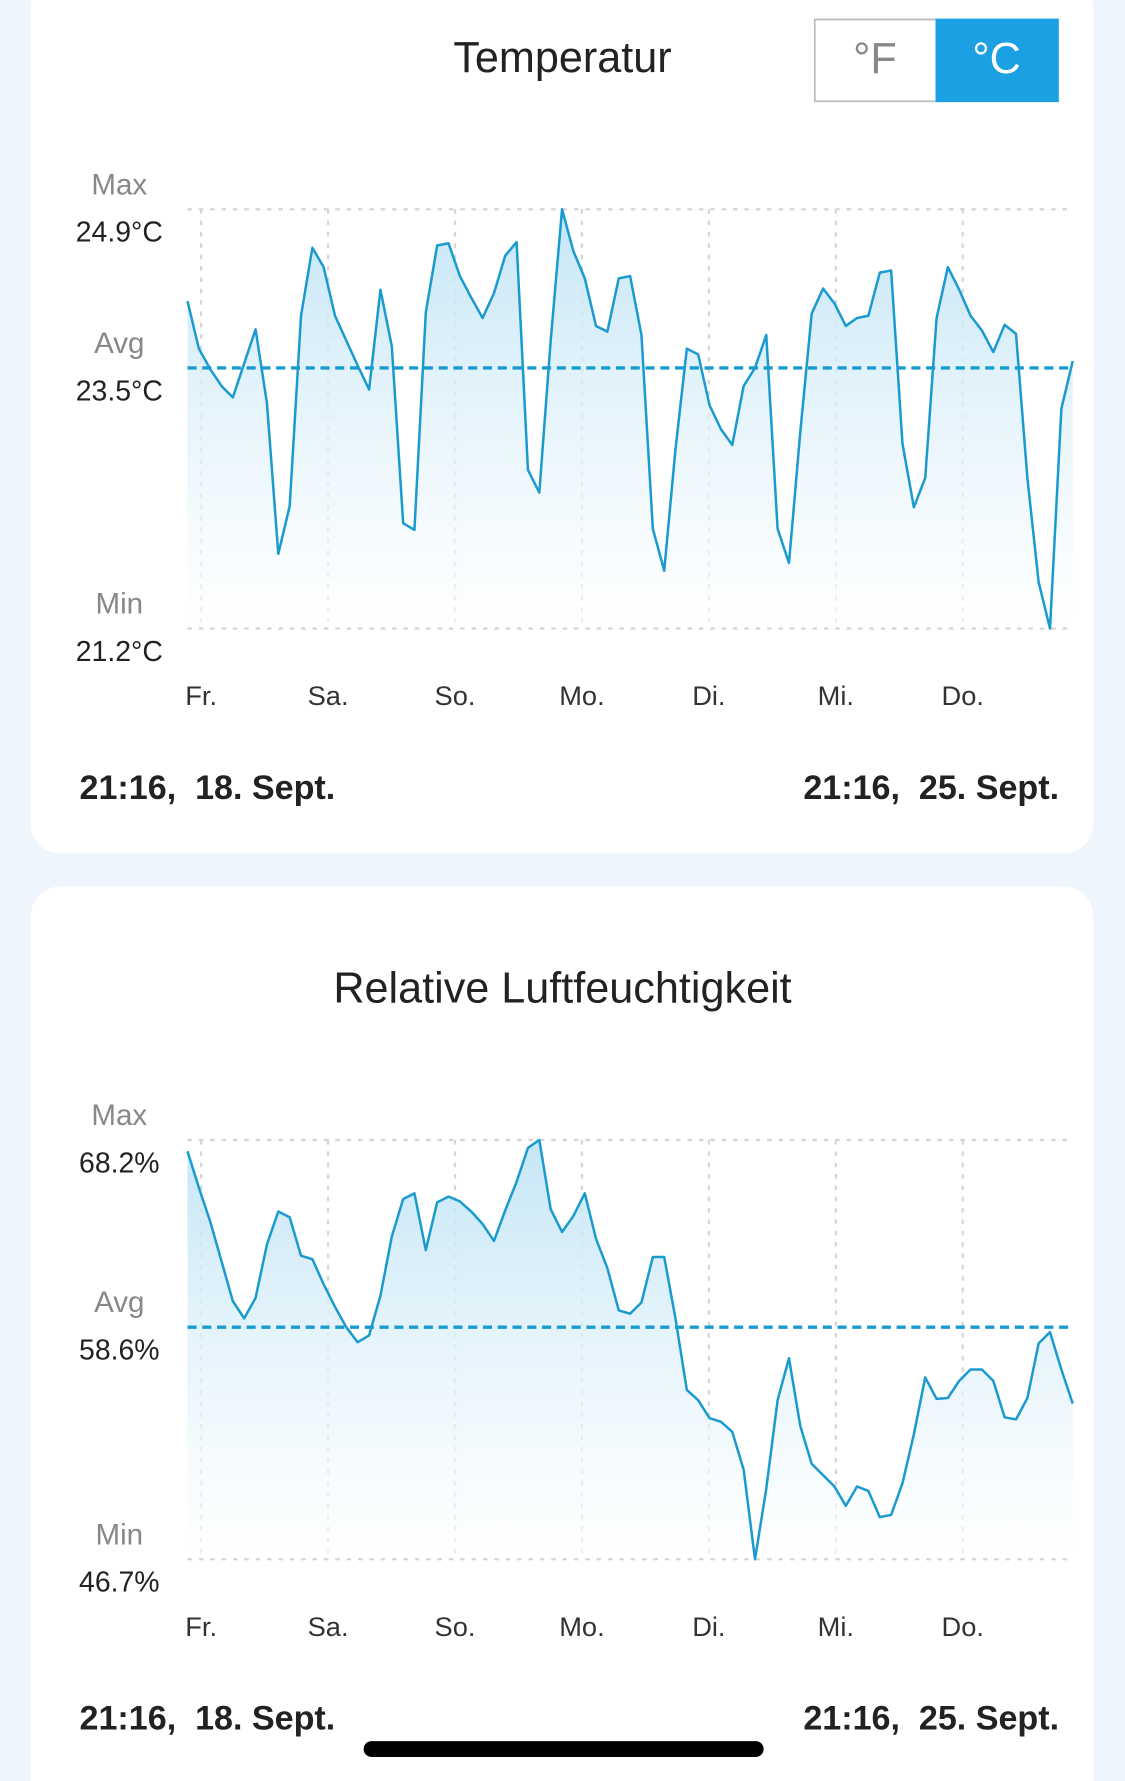  I want to click on y-tick-label: 58.6%, so click(119, 1351).